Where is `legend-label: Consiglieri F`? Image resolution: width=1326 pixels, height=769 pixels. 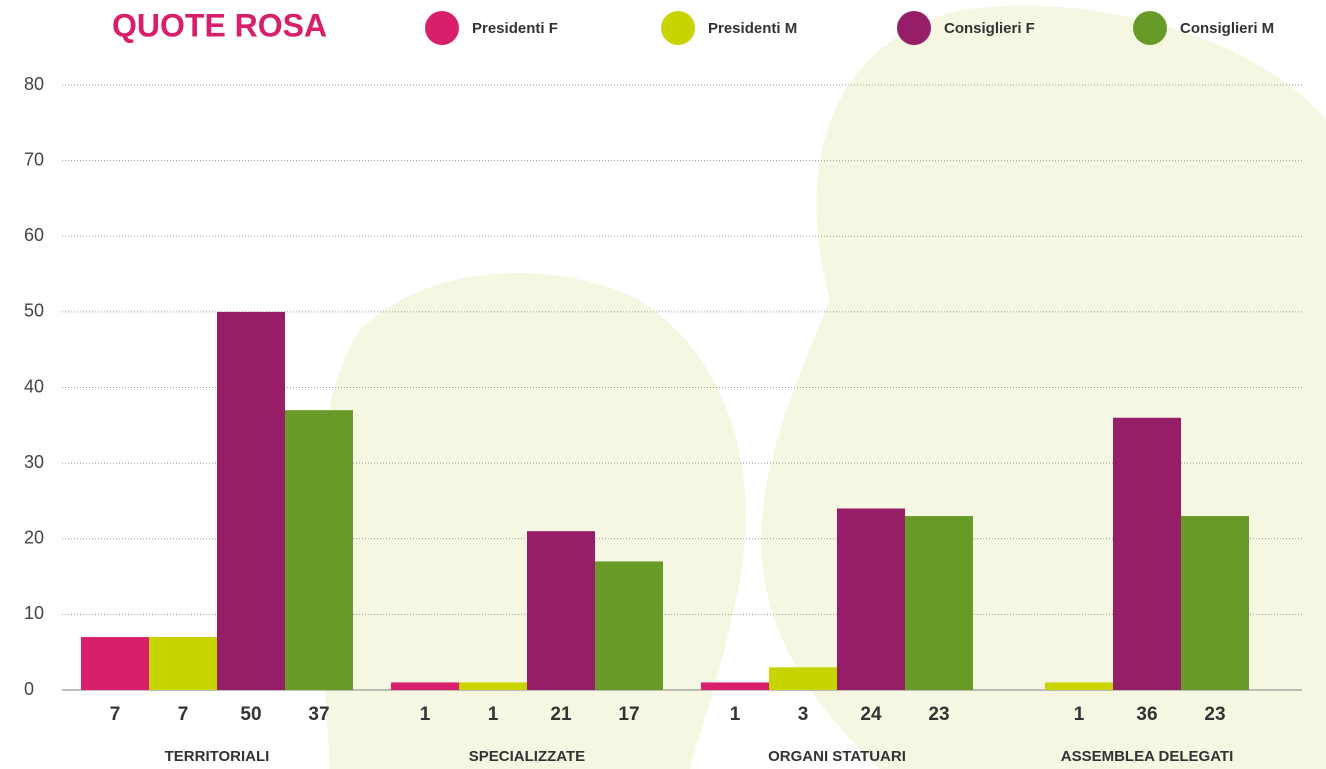 legend-label: Consiglieri F is located at coordinates (989, 28).